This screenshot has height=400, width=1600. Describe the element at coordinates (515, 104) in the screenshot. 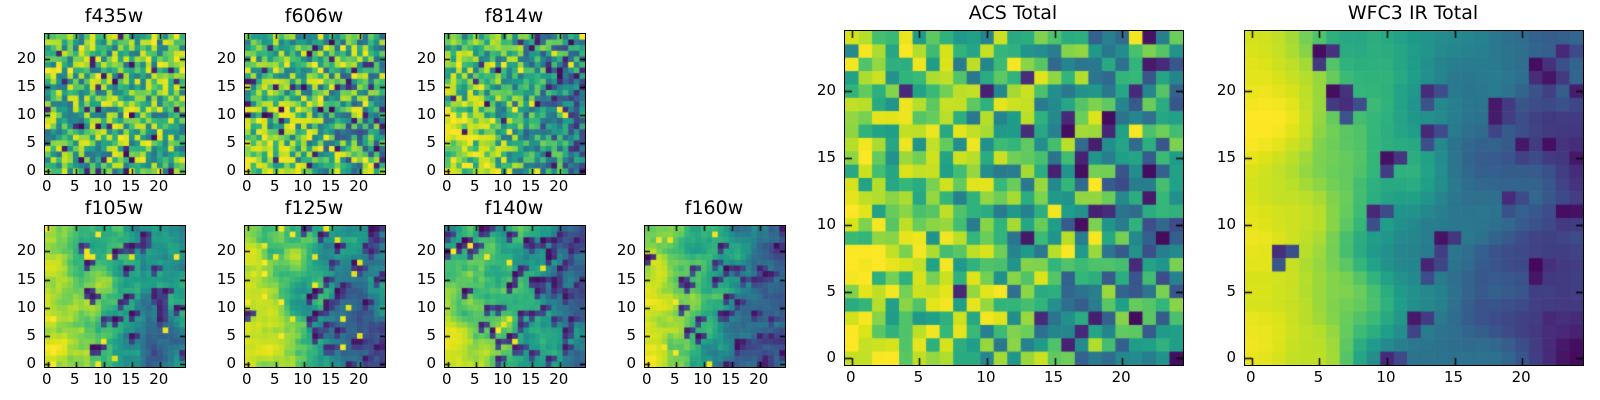

I see `heatmap-canvas-f814w` at that location.